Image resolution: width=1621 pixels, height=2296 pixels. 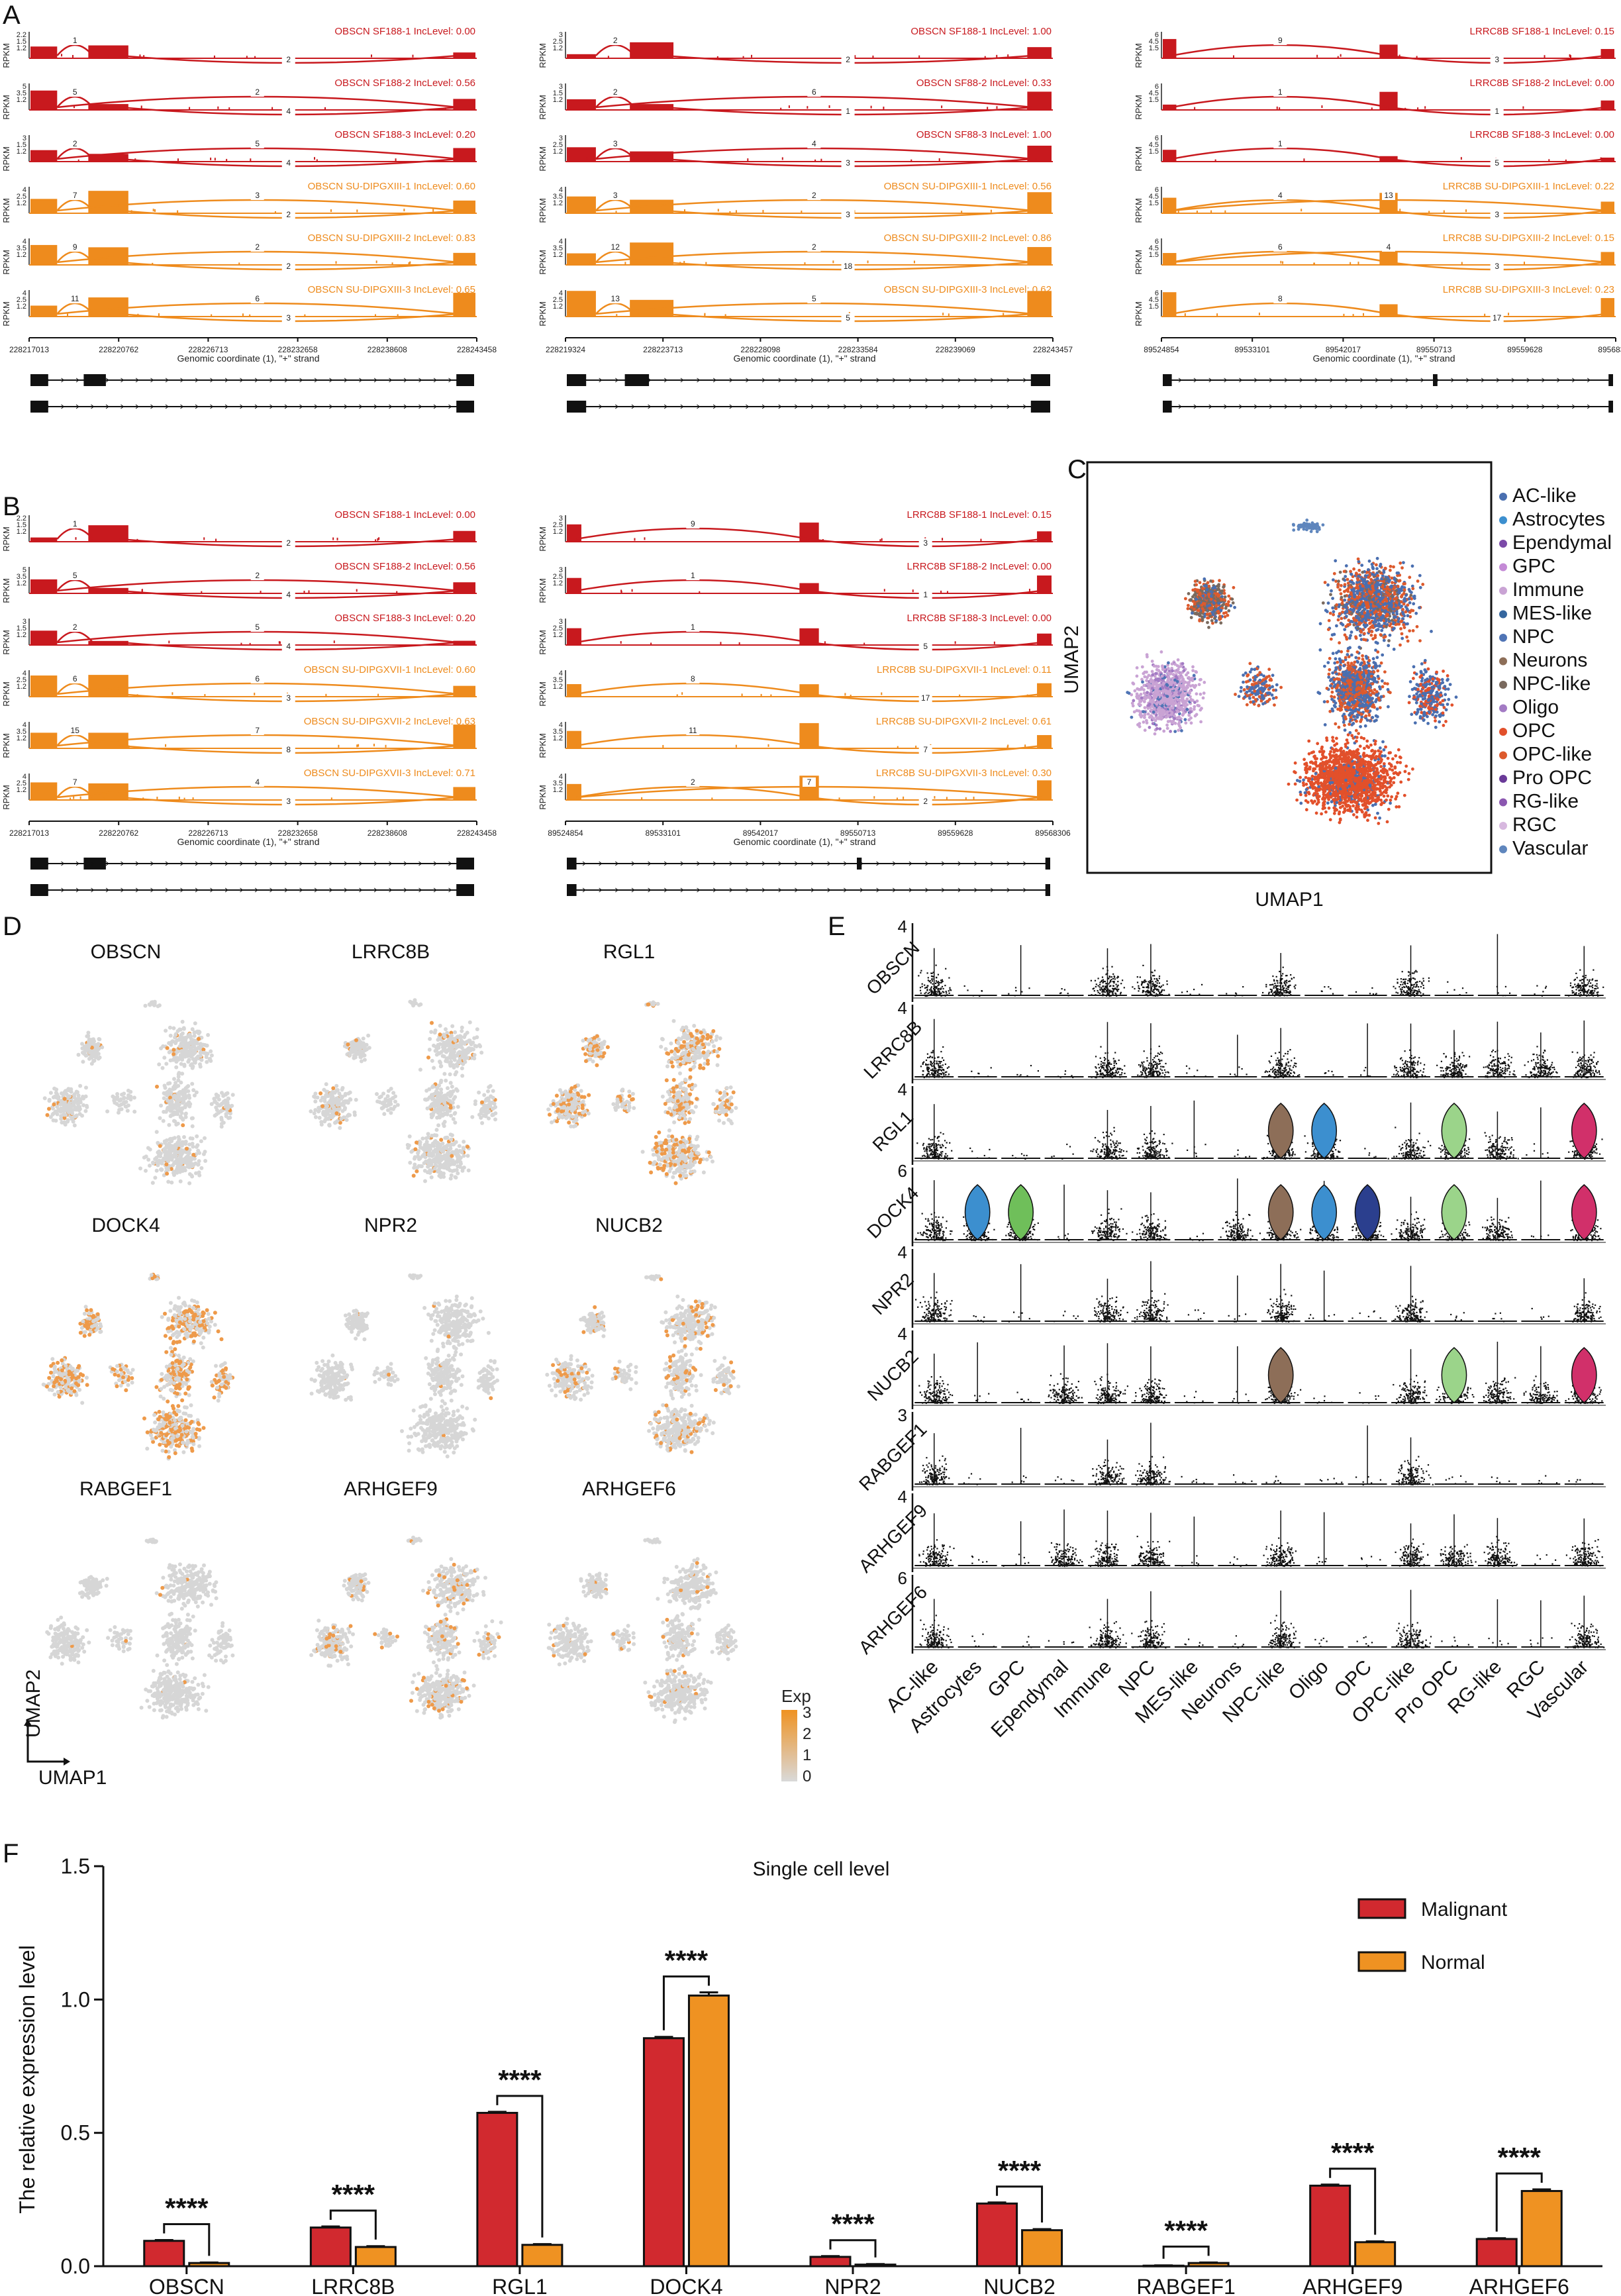 What do you see at coordinates (21, 532) in the screenshot?
I see `sashimi-ytick: 1.2` at bounding box center [21, 532].